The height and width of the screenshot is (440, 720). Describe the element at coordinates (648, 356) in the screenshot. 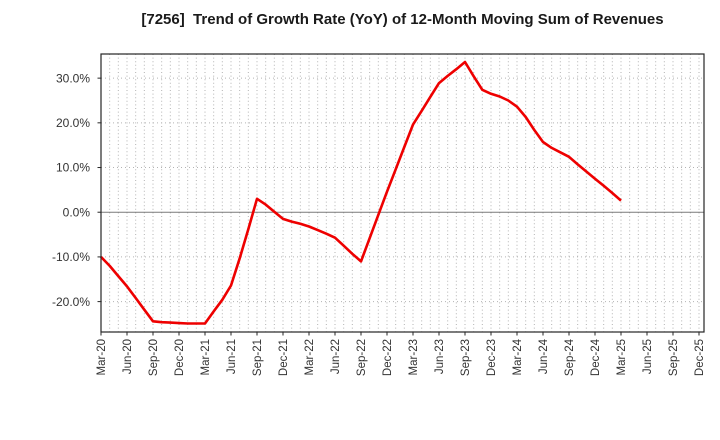

I see `x-tick-label: Jun-25` at that location.